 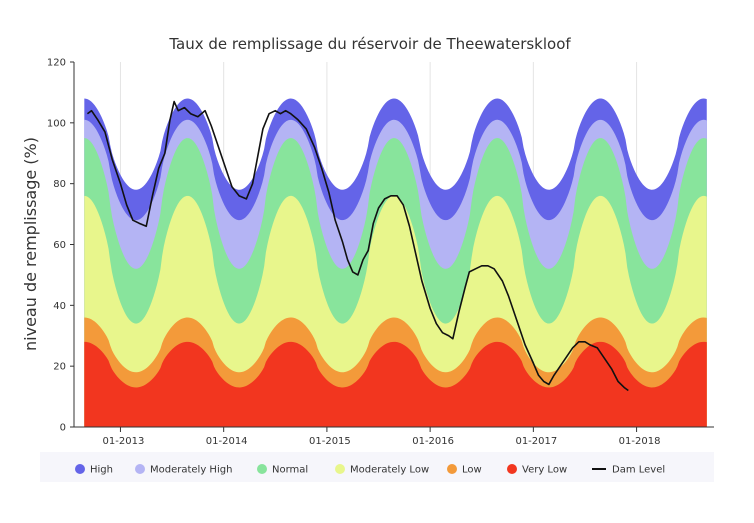 I want to click on x-tick-label-5: 01-2018, so click(x=640, y=441).